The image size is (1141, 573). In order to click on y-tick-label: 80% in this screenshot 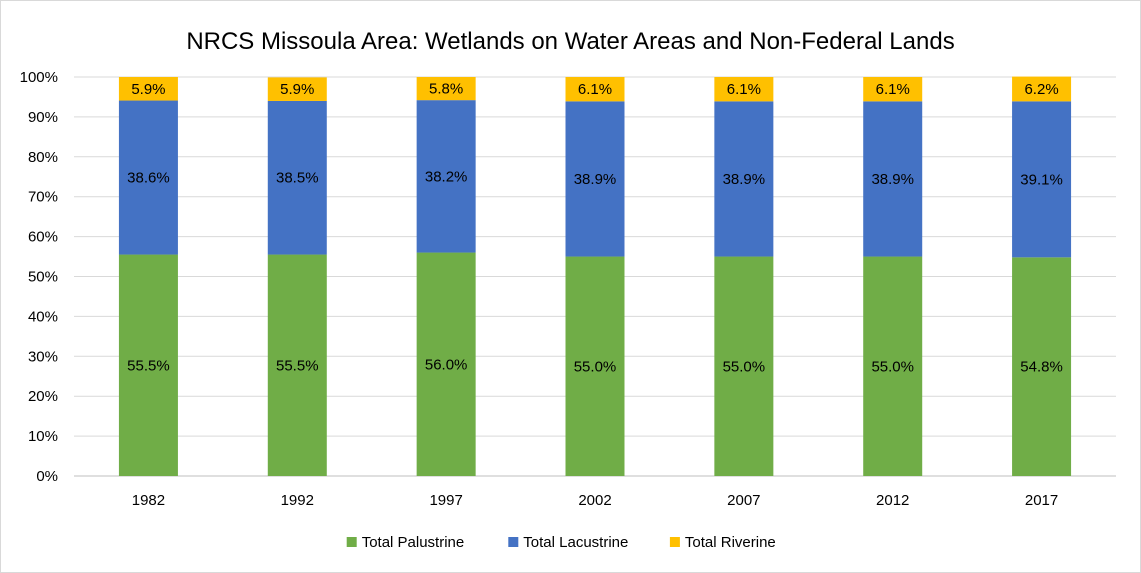, I will do `click(43, 157)`.